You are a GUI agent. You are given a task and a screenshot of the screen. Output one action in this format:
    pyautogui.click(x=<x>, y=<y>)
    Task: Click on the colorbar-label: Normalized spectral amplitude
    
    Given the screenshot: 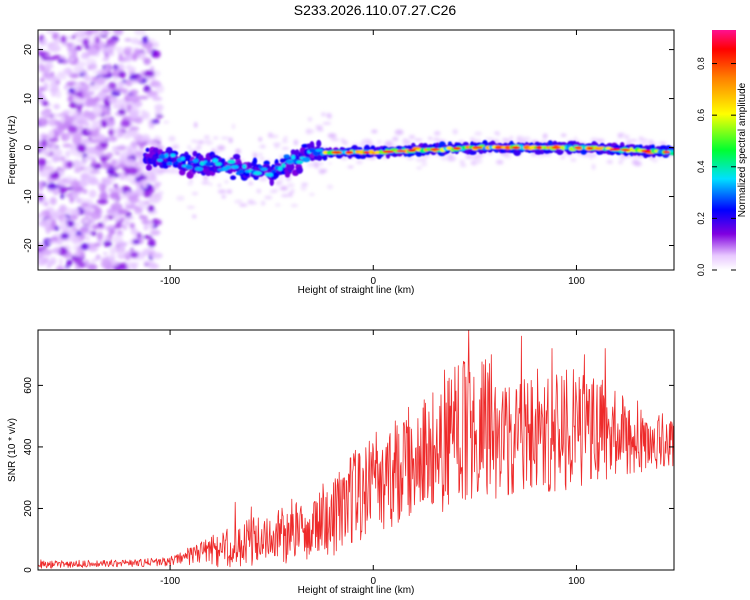 What is the action you would take?
    pyautogui.click(x=742, y=149)
    